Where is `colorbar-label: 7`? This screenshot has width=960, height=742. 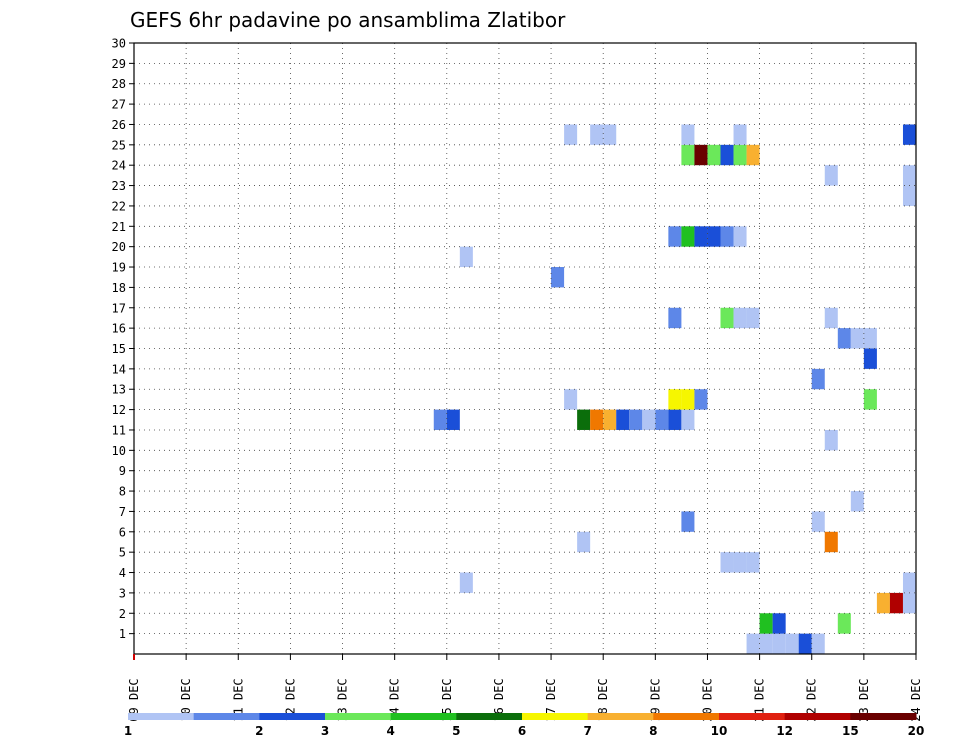
colorbar-label: 7 is located at coordinates (587, 731).